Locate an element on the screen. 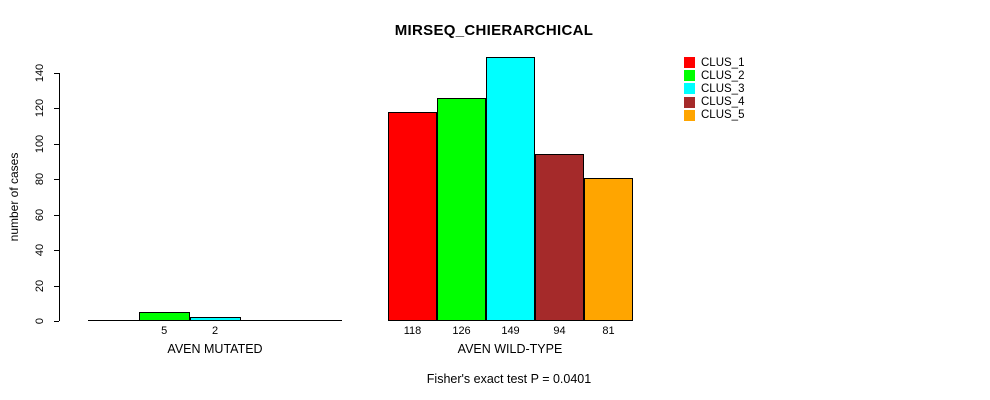 Image resolution: width=990 pixels, height=400 pixels. legend-item-clus_5: CLUS_5 is located at coordinates (714, 115).